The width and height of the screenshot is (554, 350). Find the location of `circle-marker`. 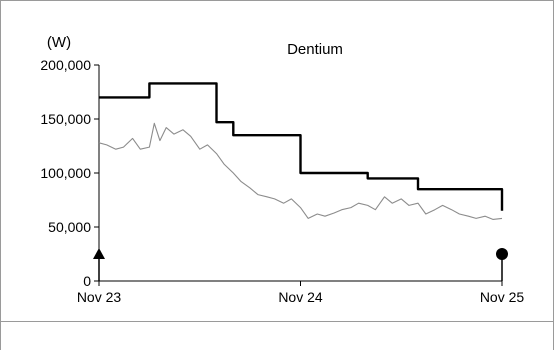

circle-marker is located at coordinates (502, 254).